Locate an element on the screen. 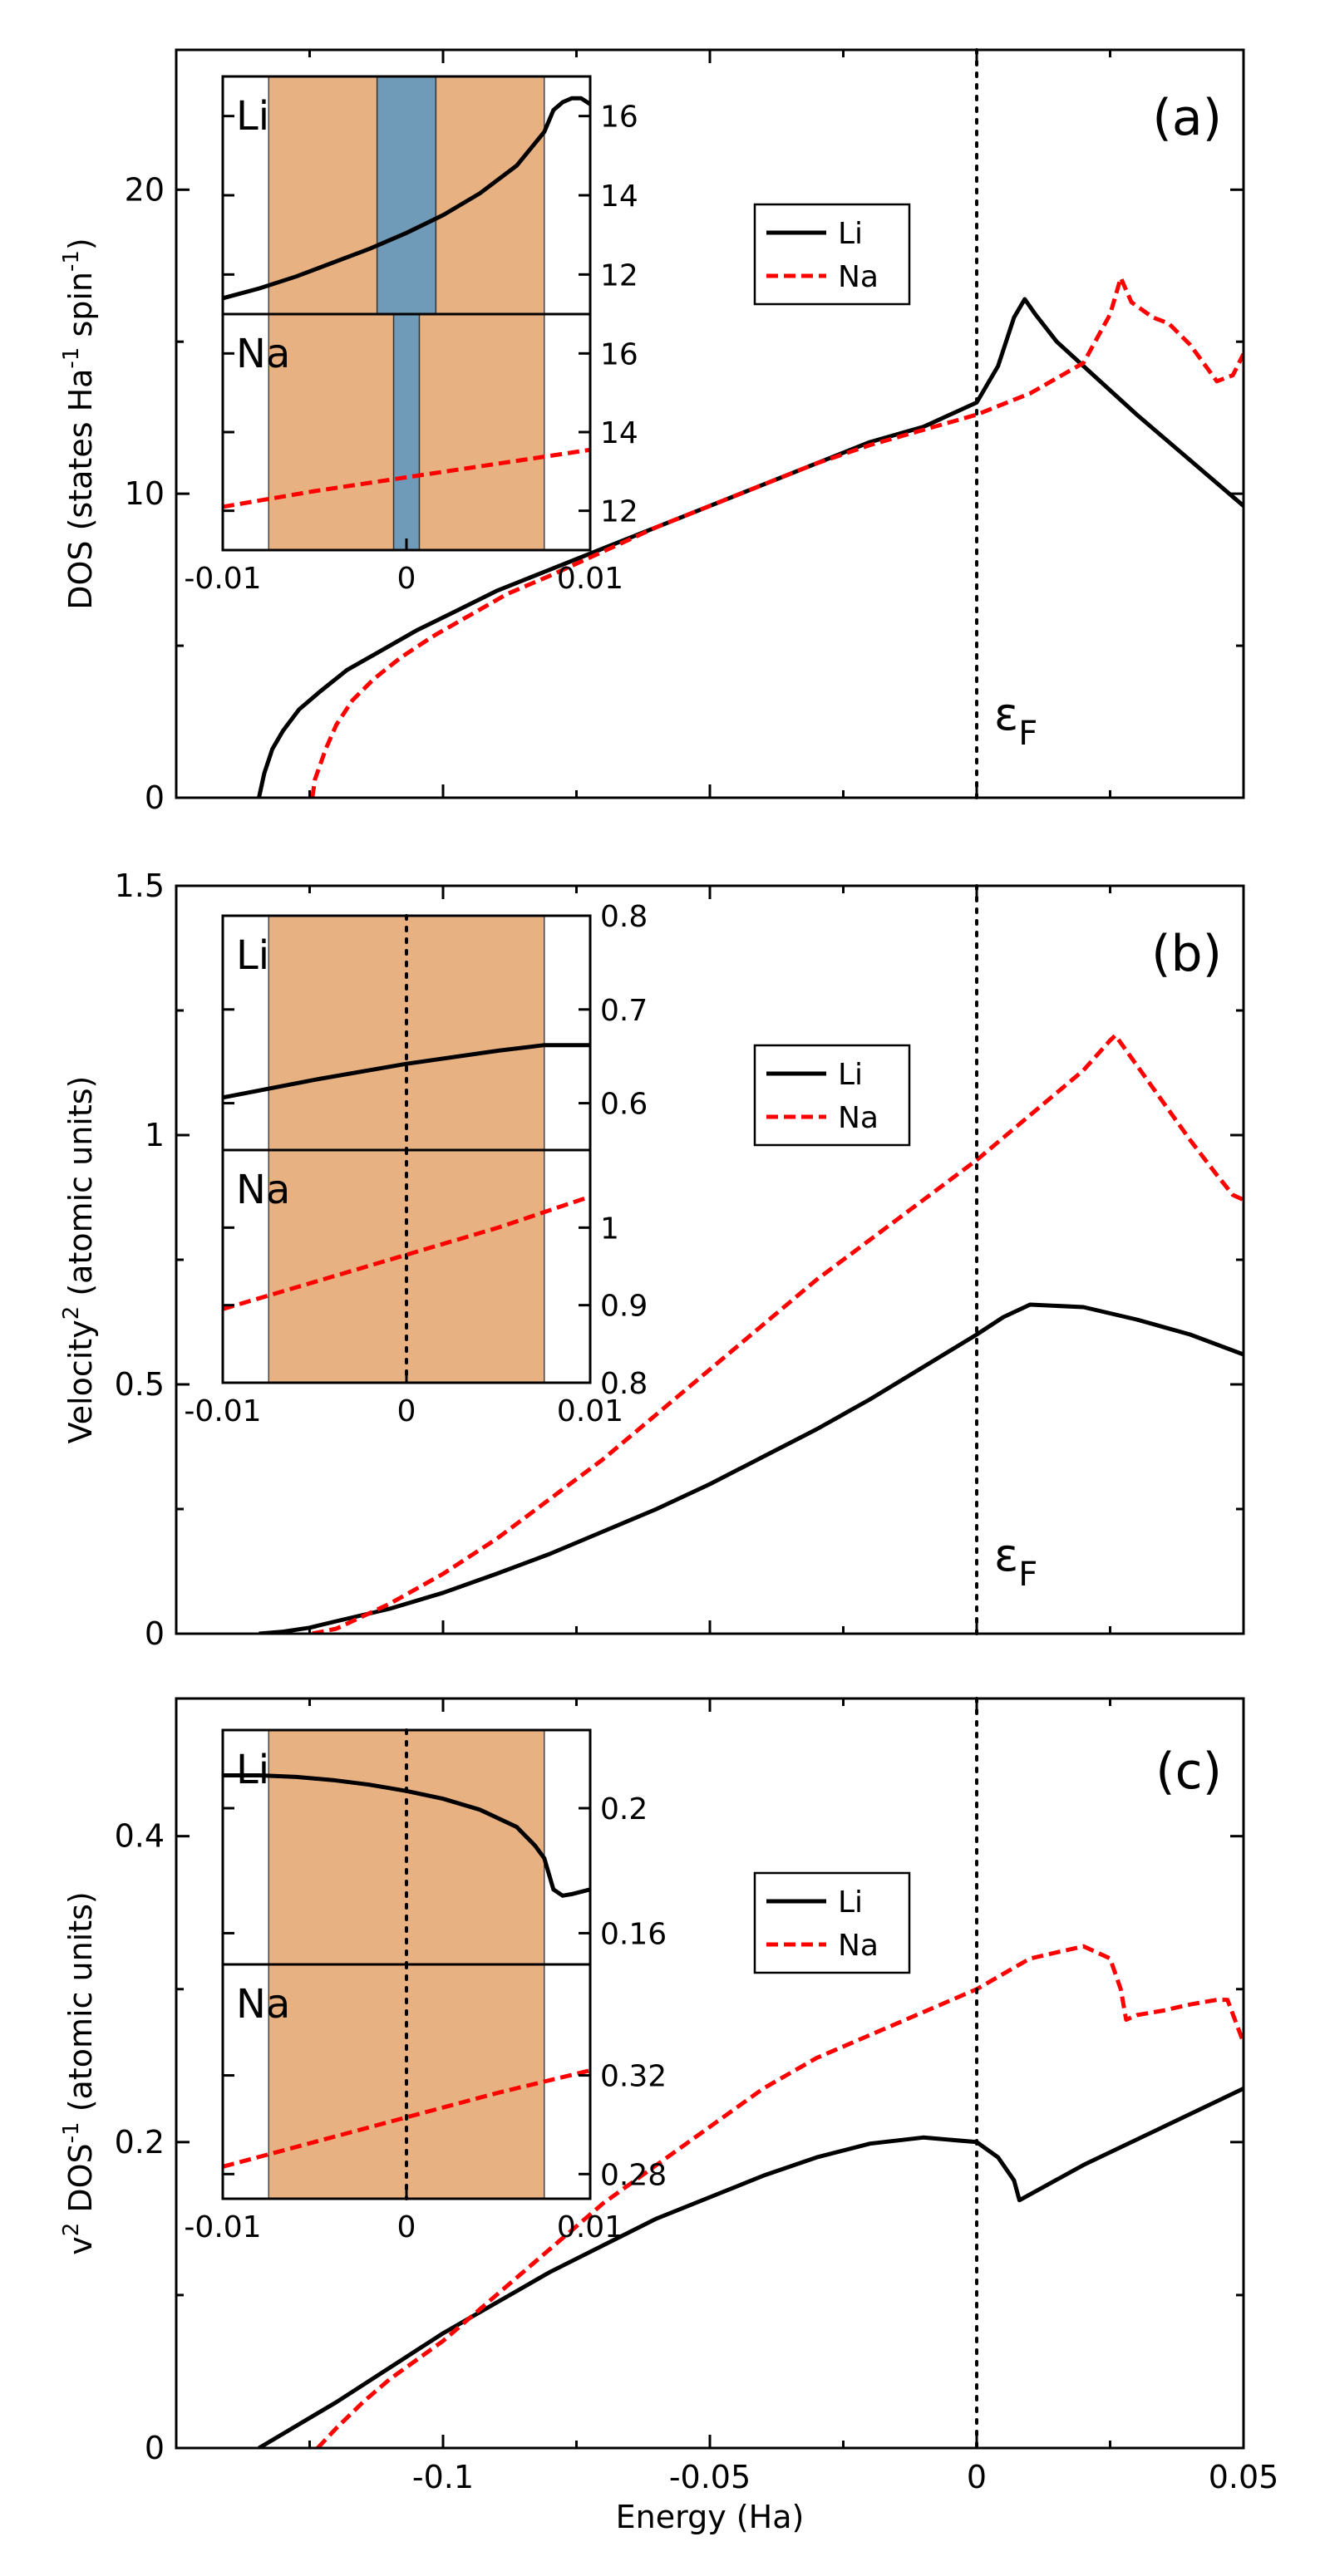 The image size is (1320, 2576). y-axis-label: v2 DOS-1 (atomic units) is located at coordinates (79, 2073).